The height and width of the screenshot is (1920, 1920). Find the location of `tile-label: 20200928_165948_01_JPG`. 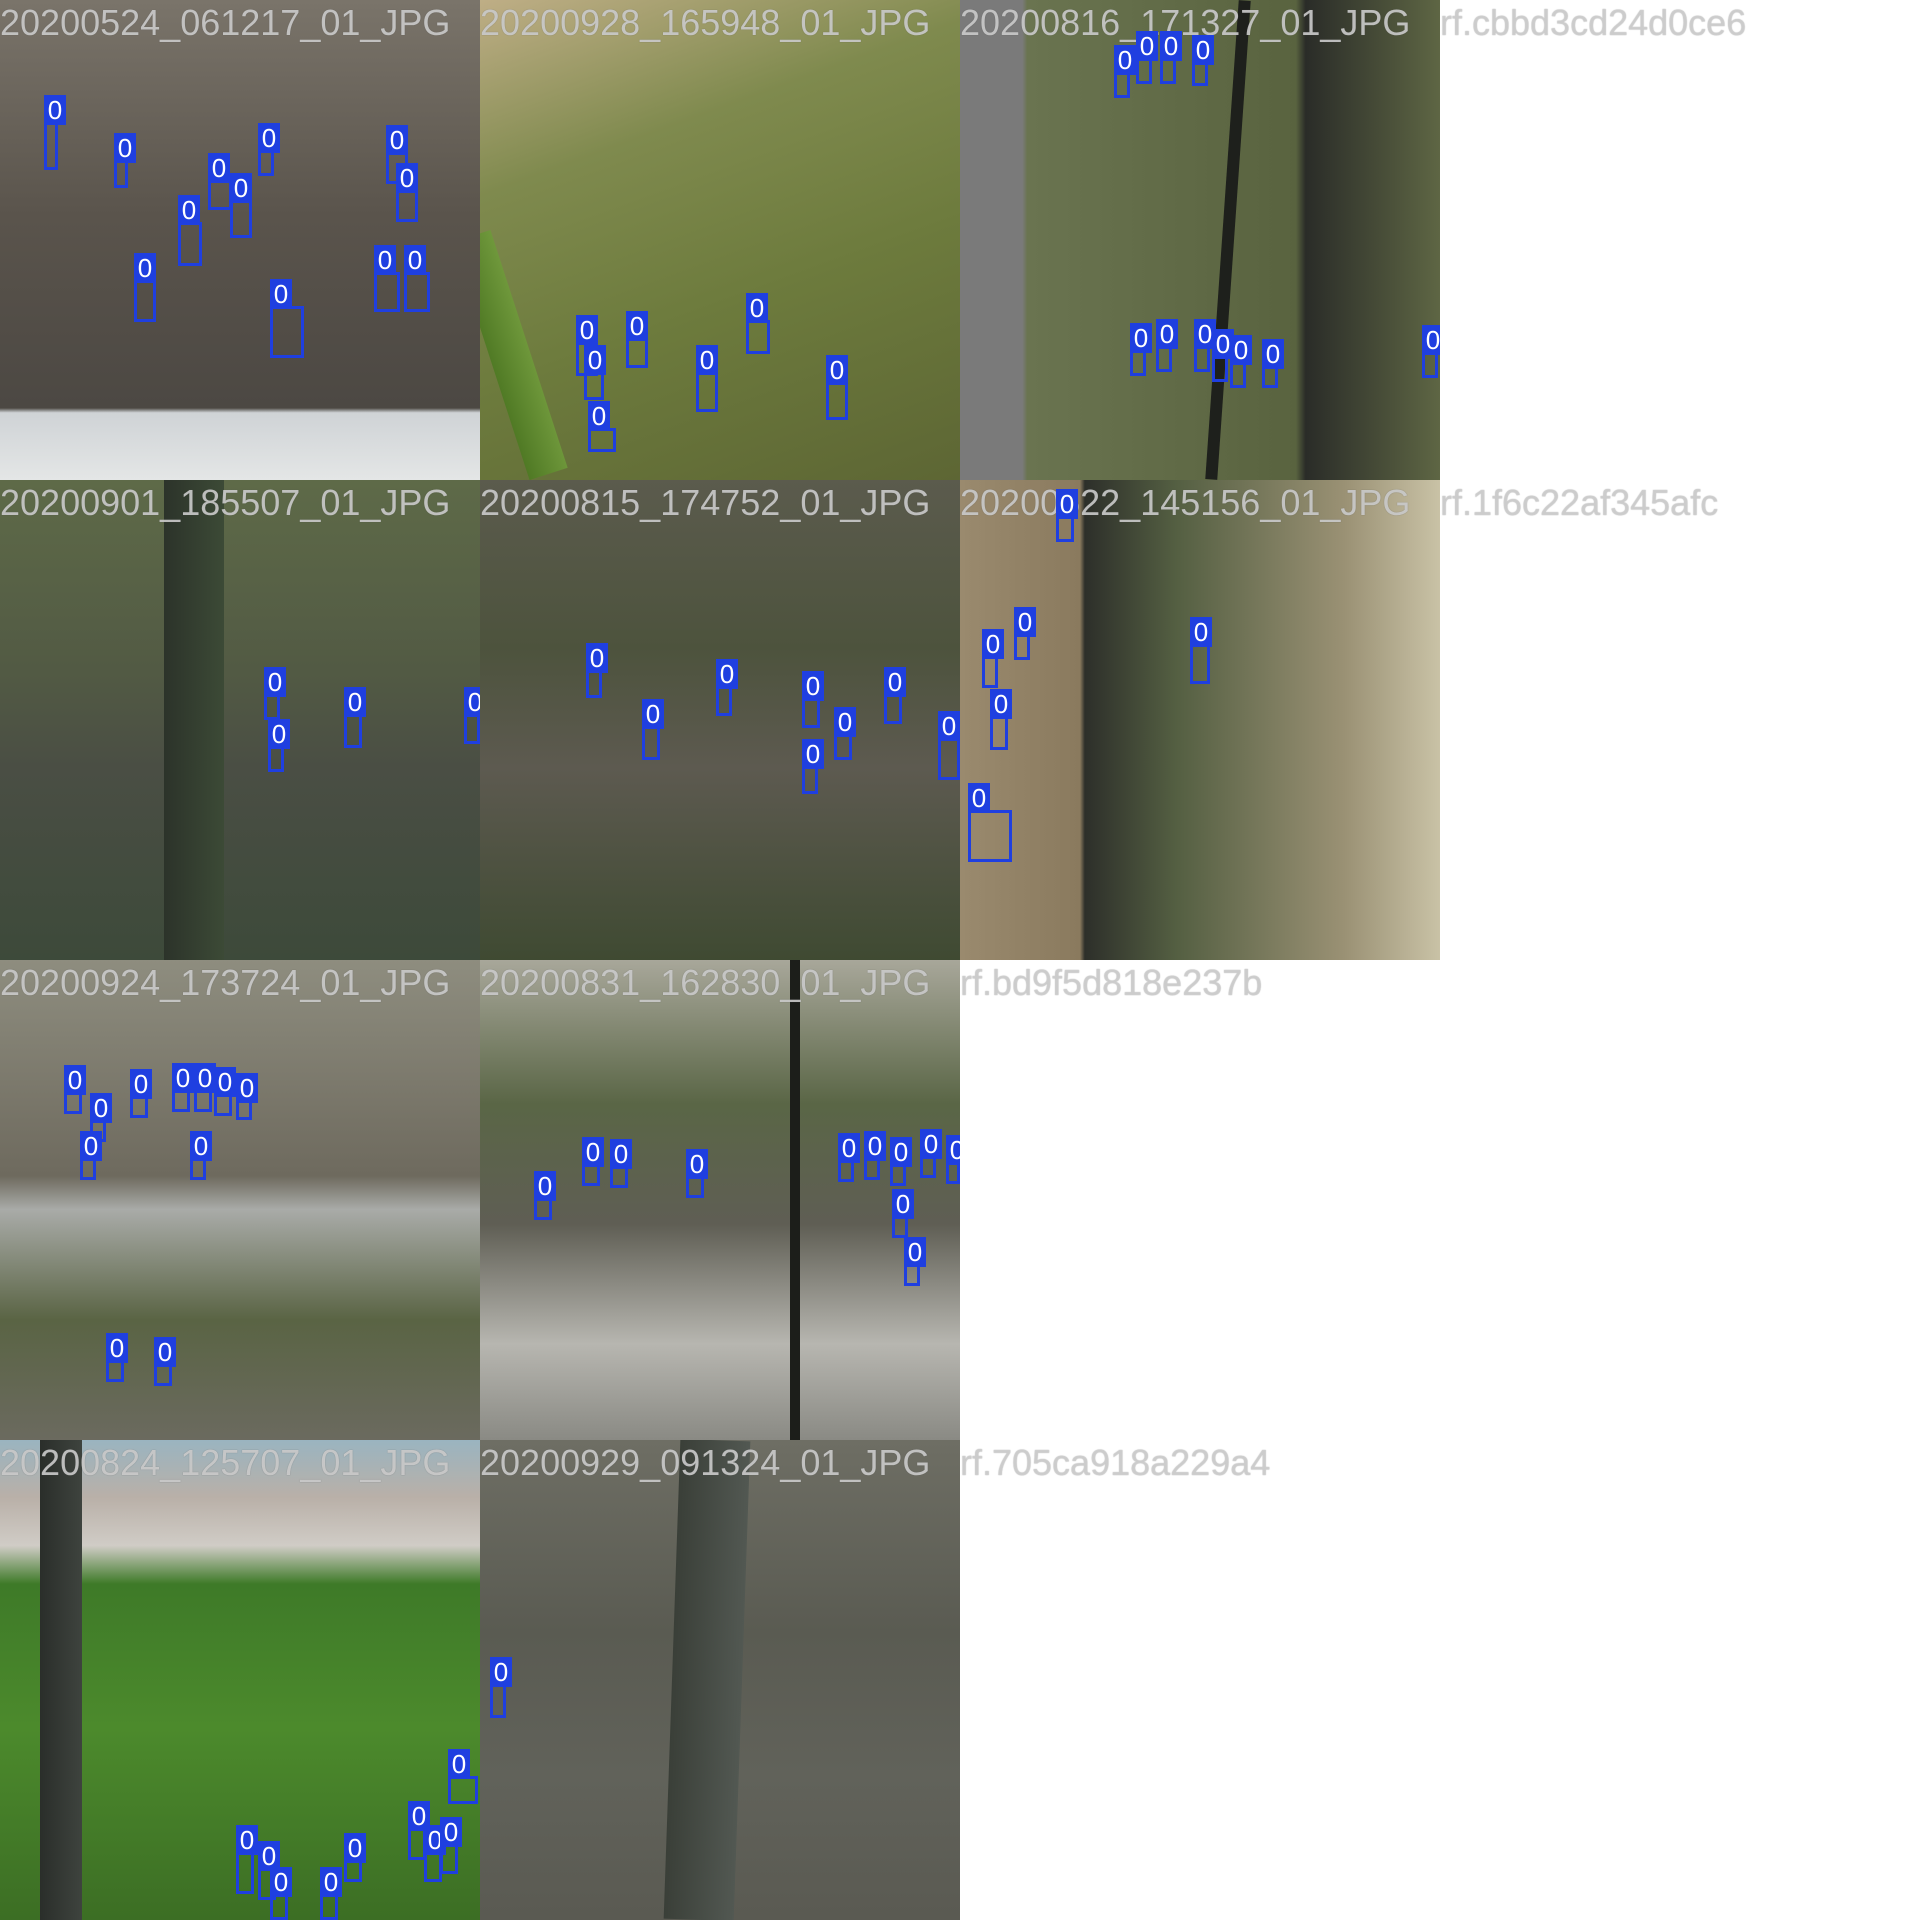

tile-label: 20200928_165948_01_JPG is located at coordinates (705, 22).